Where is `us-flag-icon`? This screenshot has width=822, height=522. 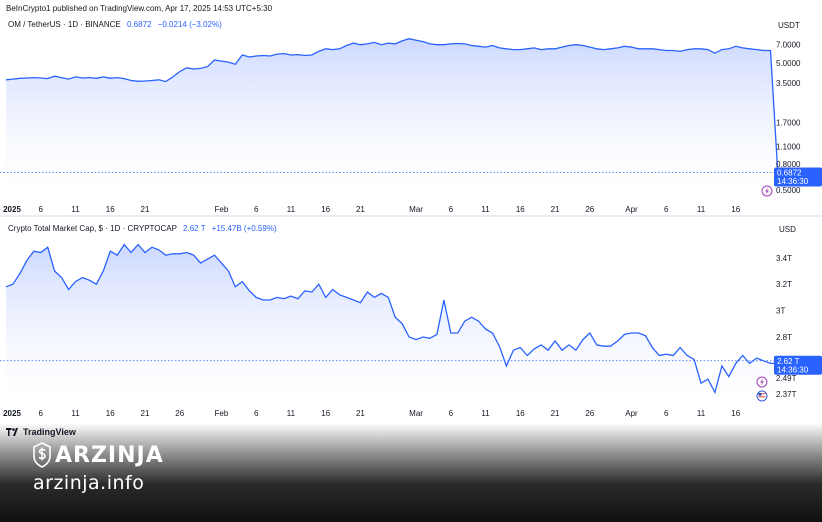
us-flag-icon is located at coordinates (762, 396).